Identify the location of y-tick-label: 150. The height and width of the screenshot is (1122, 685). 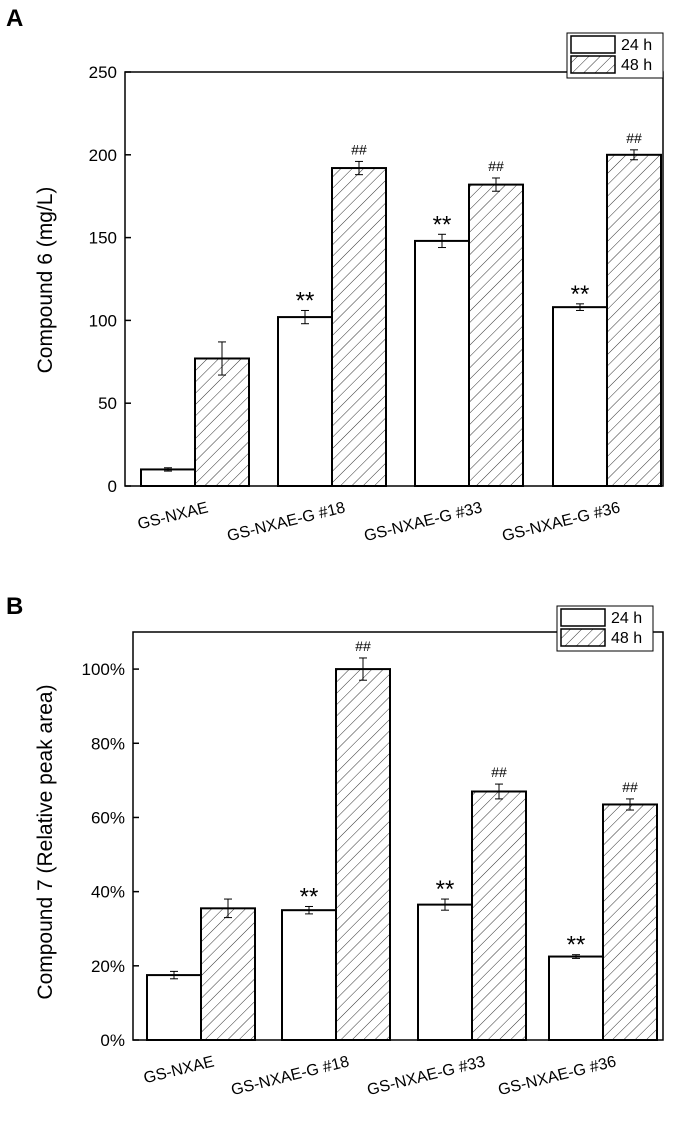
(103, 238).